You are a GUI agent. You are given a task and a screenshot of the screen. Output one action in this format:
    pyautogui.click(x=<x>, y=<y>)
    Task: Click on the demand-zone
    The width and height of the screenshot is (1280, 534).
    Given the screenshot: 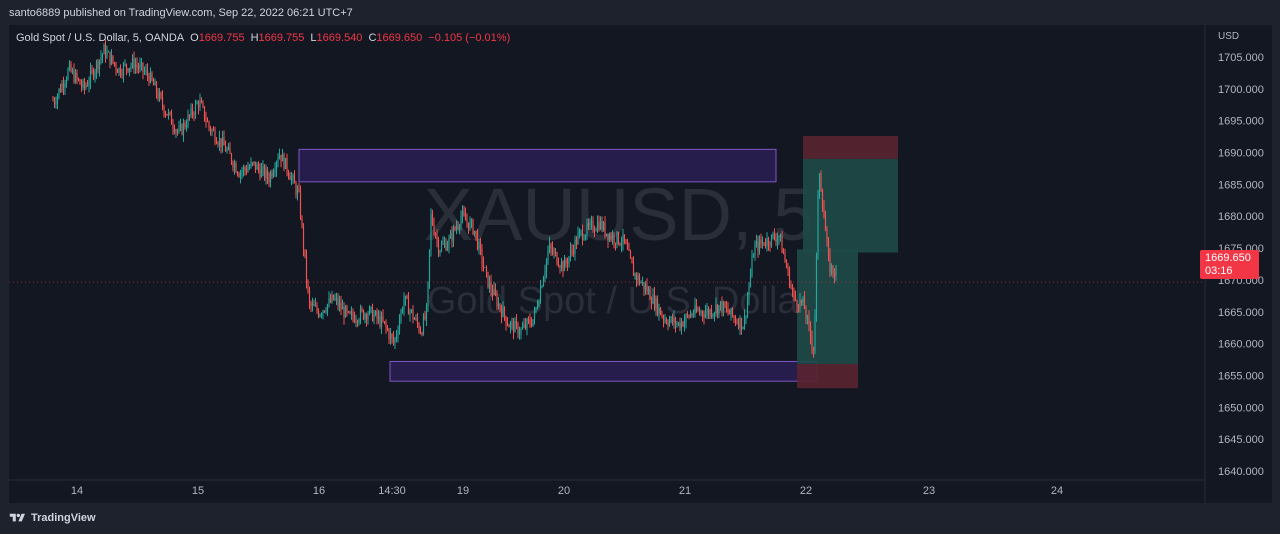 What is the action you would take?
    pyautogui.click(x=603, y=371)
    